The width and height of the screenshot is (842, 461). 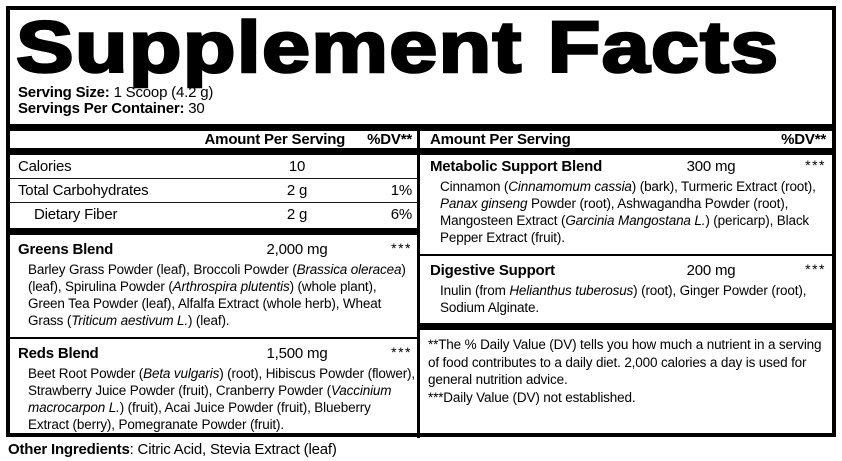 What do you see at coordinates (213, 190) in the screenshot?
I see `nutrient-row-total-carbohydrates: Total Carbohydrates 2 g 1%` at bounding box center [213, 190].